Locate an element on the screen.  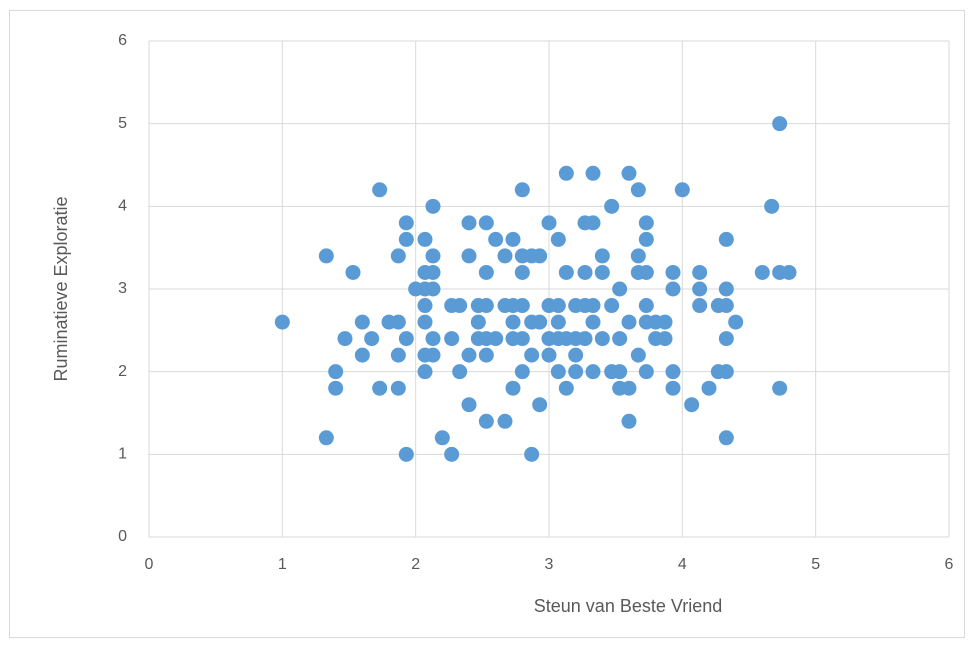
y-tick-label: 6 is located at coordinates (122, 40).